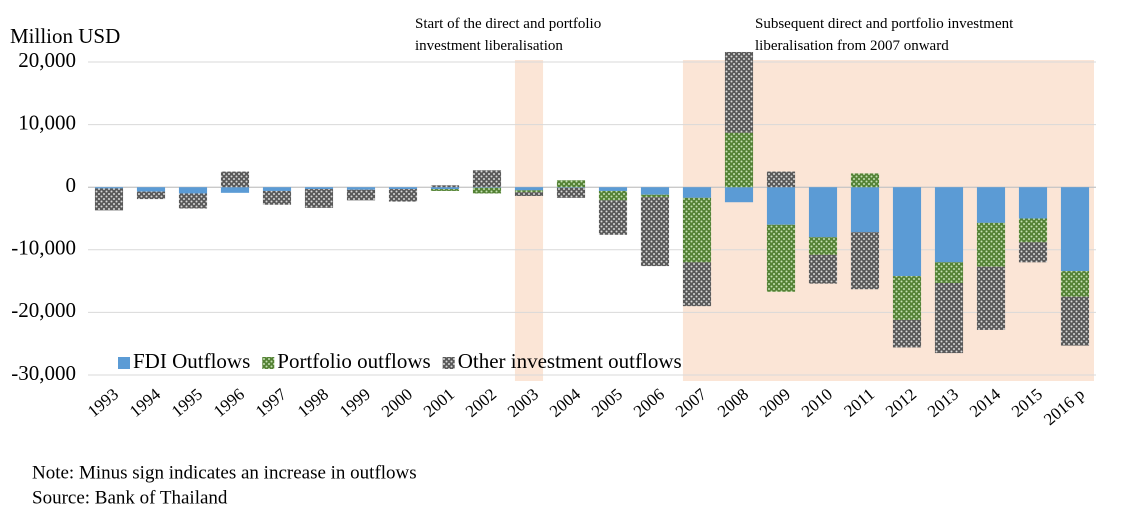 The width and height of the screenshot is (1124, 523). What do you see at coordinates (43, 248) in the screenshot?
I see `y-tick-label: -10,000` at bounding box center [43, 248].